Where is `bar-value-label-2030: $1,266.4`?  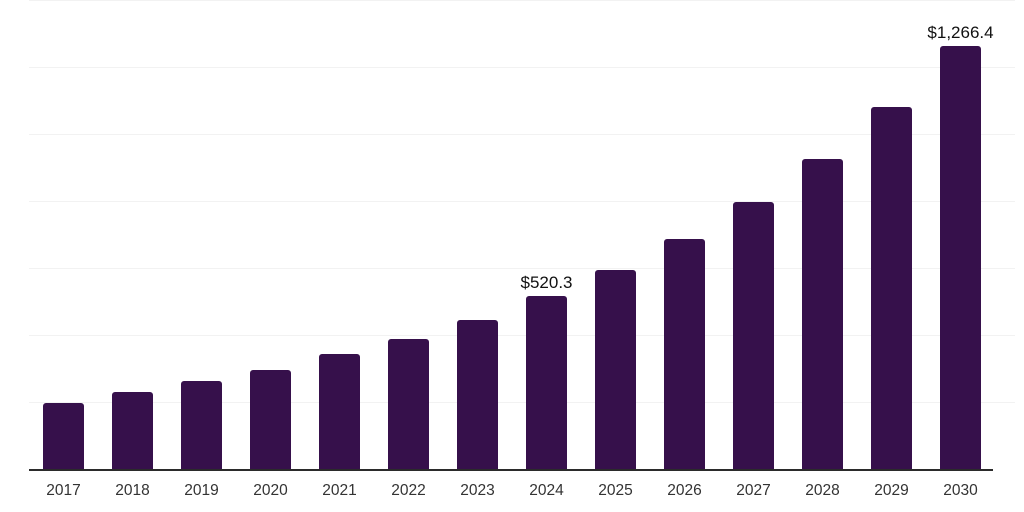 bar-value-label-2030: $1,266.4 is located at coordinates (960, 32).